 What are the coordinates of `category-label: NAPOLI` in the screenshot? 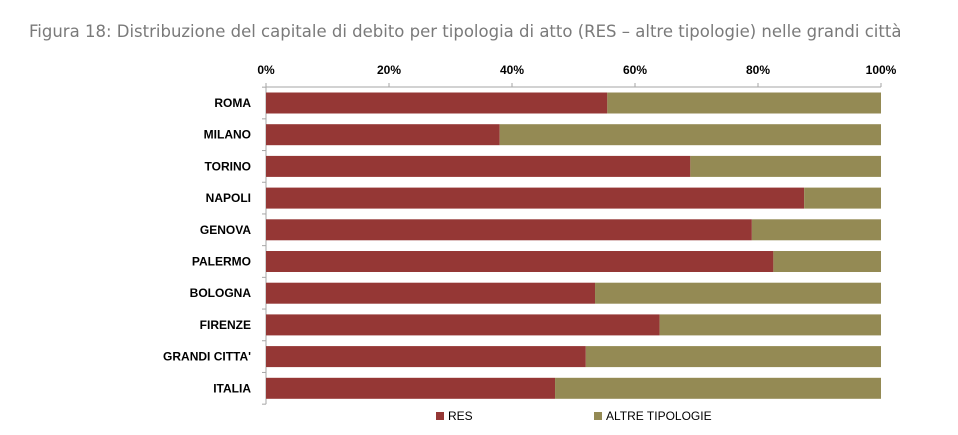 It's located at (228, 198).